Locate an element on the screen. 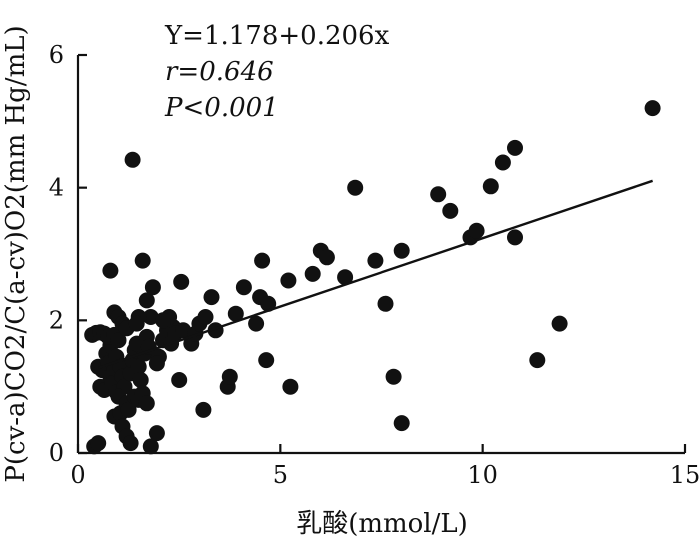  y-tick-label: 0 is located at coordinates (56, 453).